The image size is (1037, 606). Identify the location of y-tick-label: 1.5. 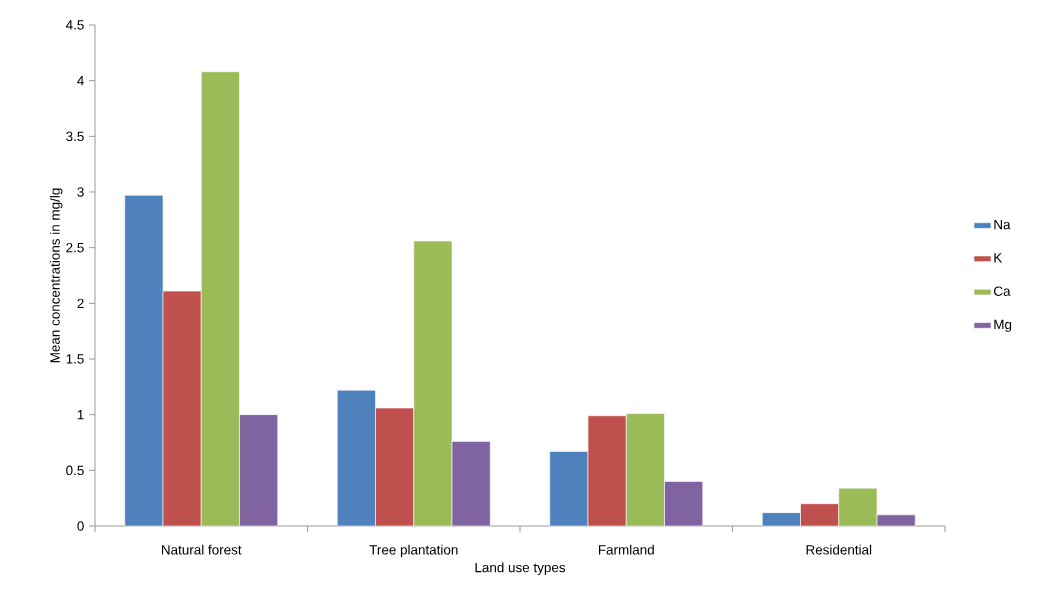
(75, 359).